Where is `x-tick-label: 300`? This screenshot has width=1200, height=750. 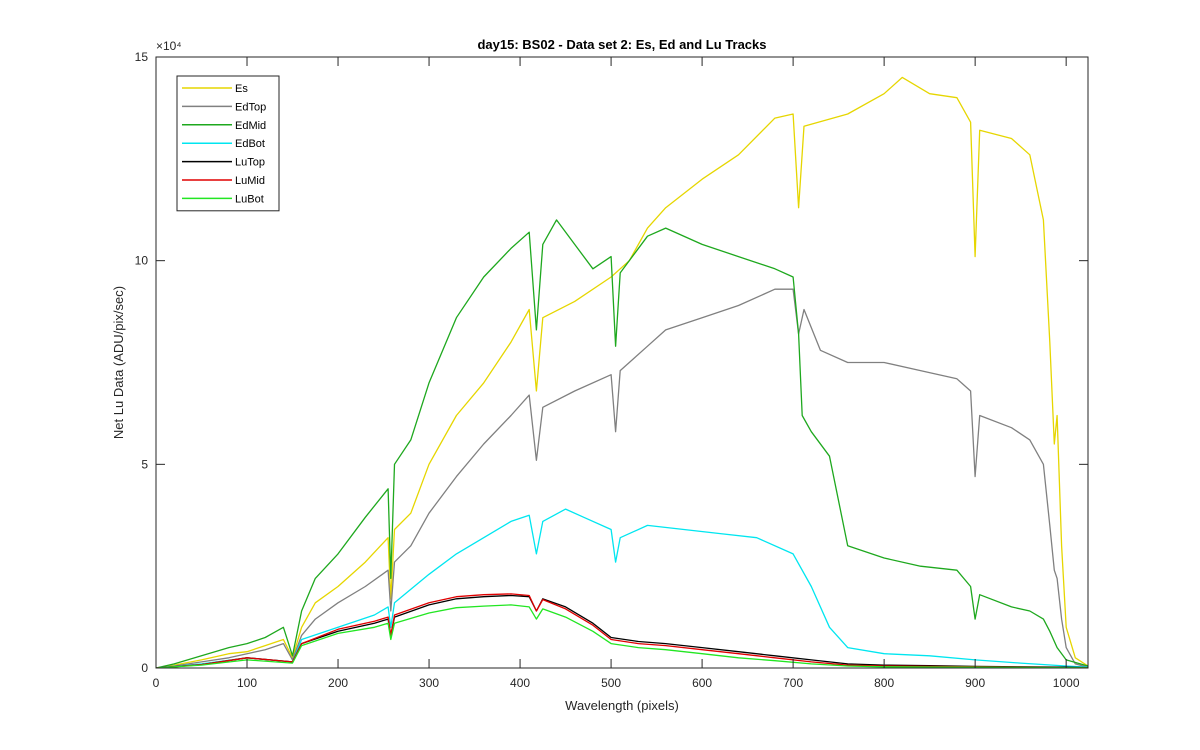 x-tick-label: 300 is located at coordinates (429, 683).